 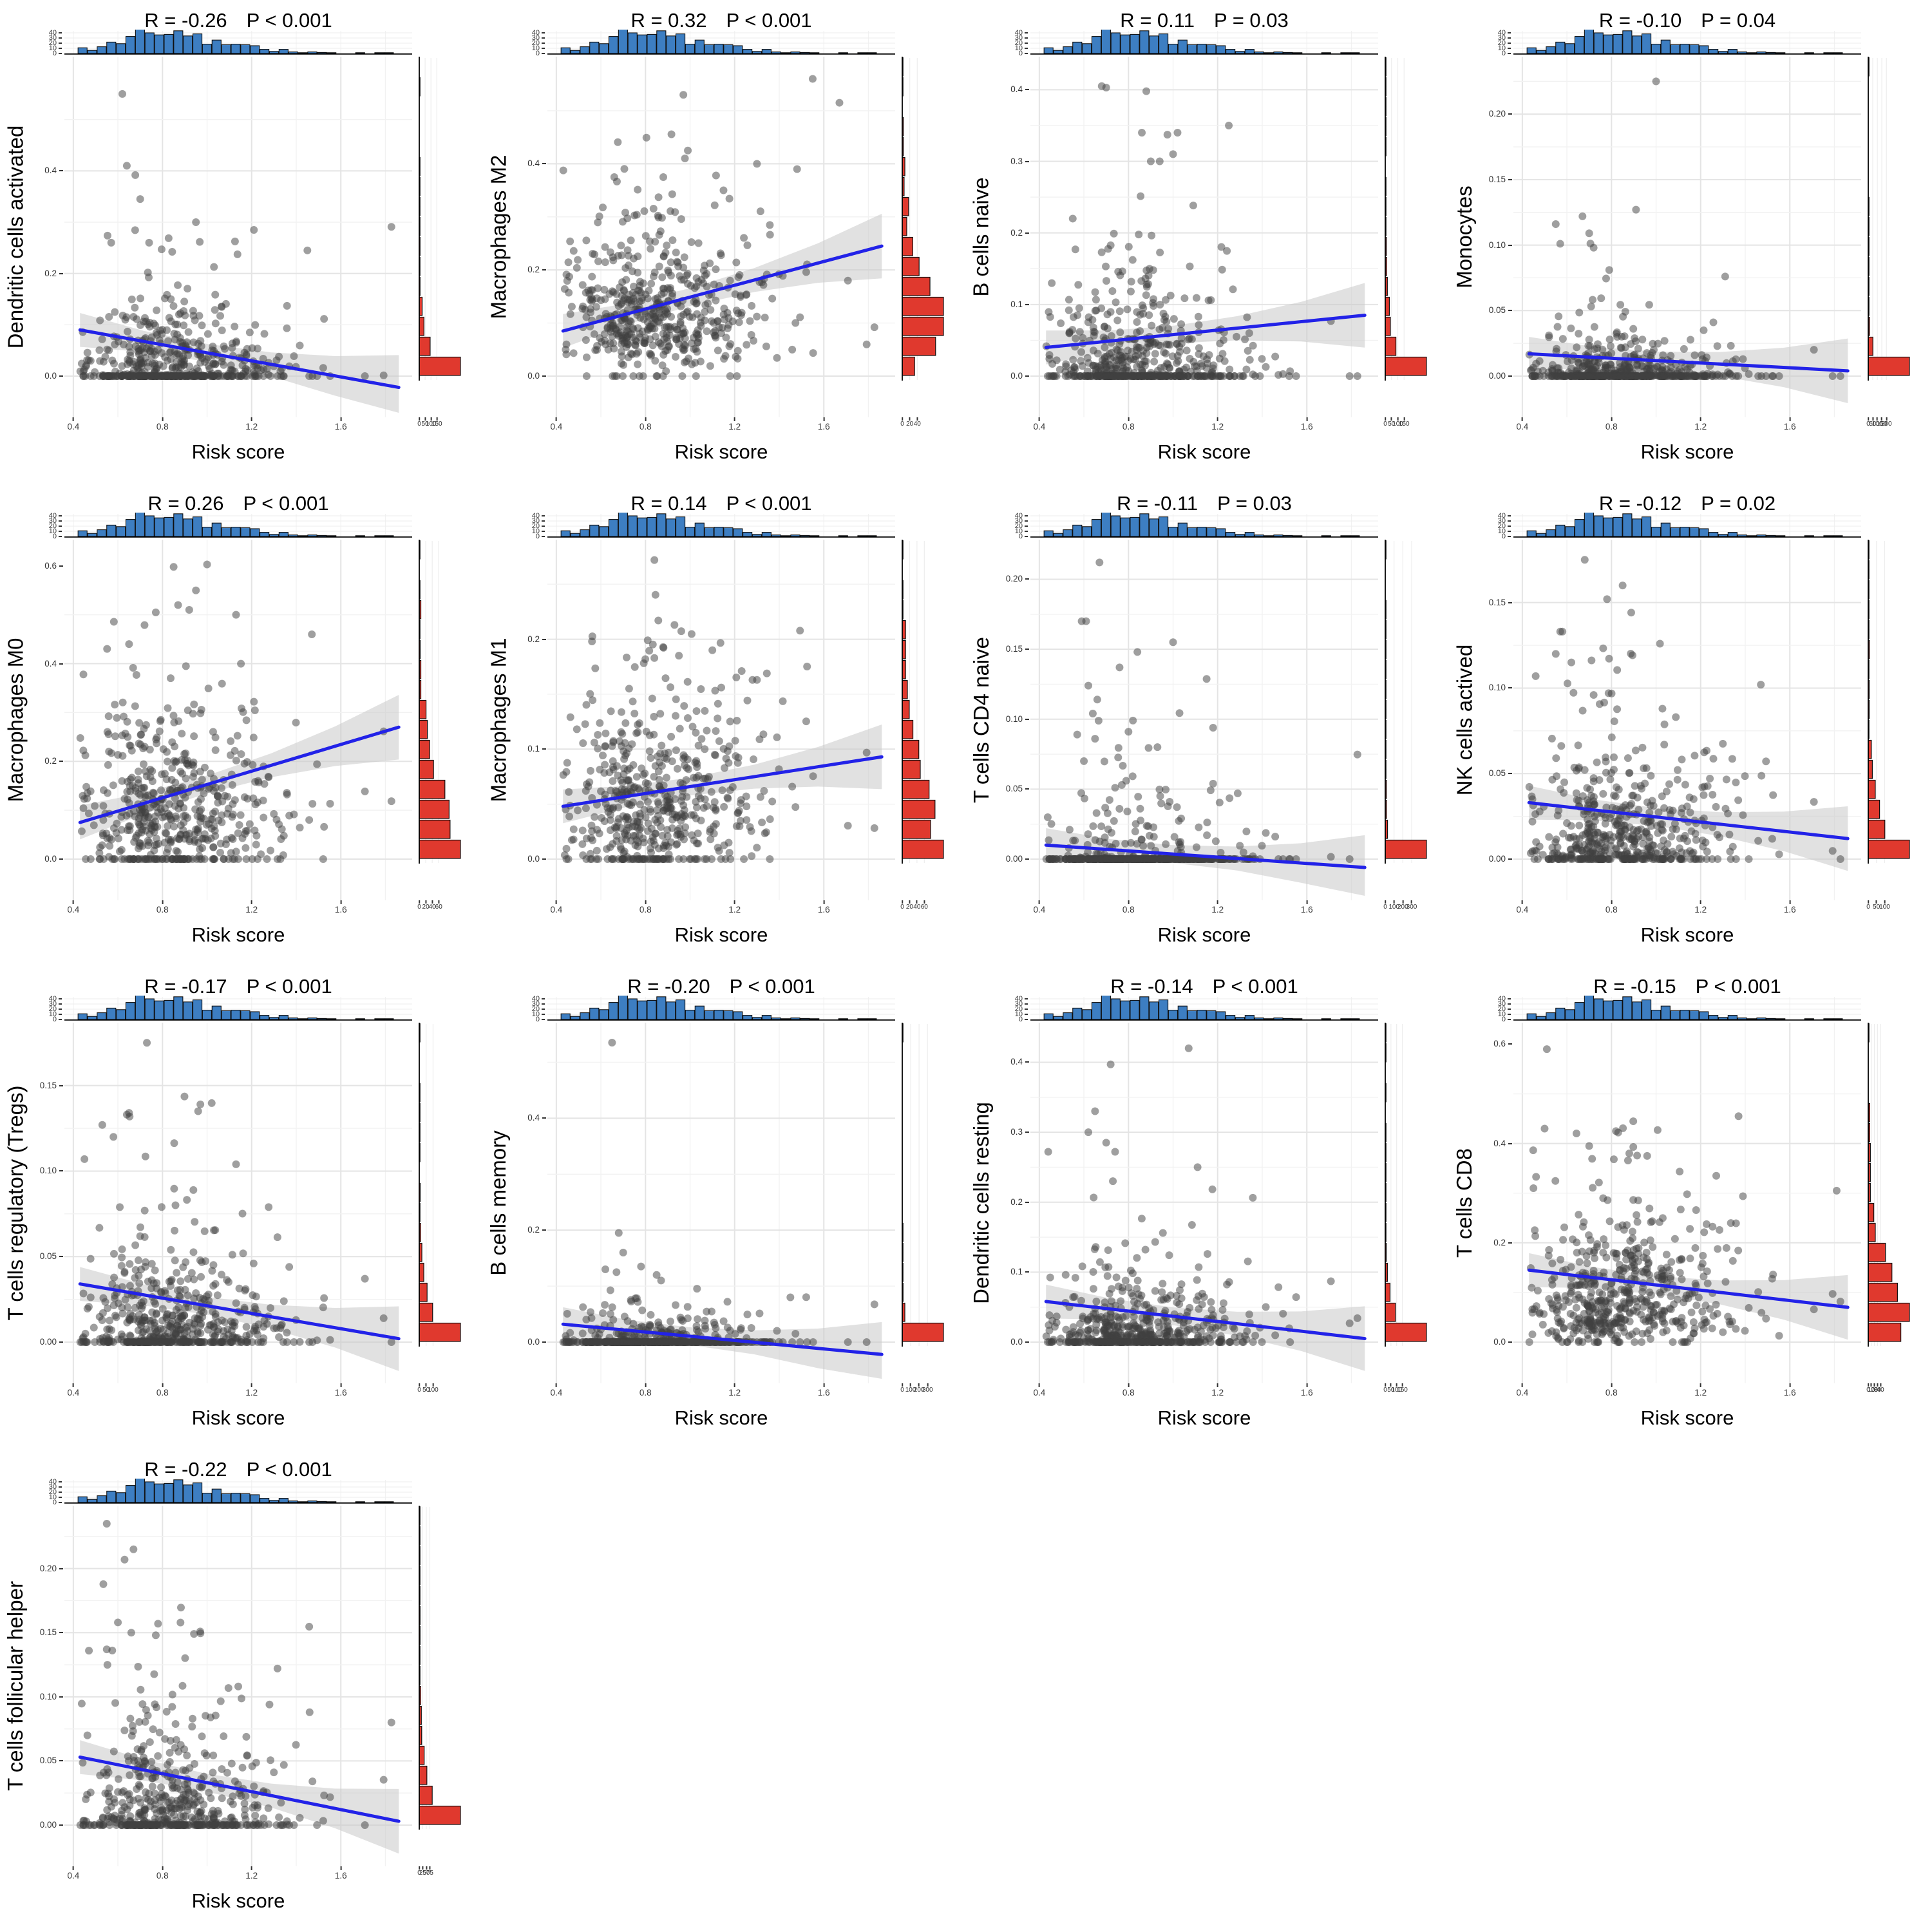 What do you see at coordinates (902, 906) in the screenshot?
I see `right-hist-tick: 0` at bounding box center [902, 906].